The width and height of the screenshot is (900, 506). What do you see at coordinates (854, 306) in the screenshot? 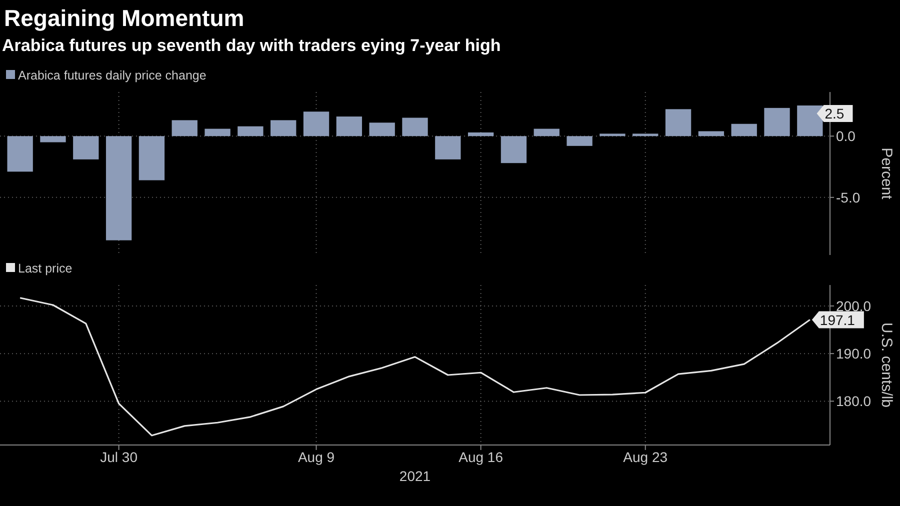
I see `y-tick-label: 200.0` at bounding box center [854, 306].